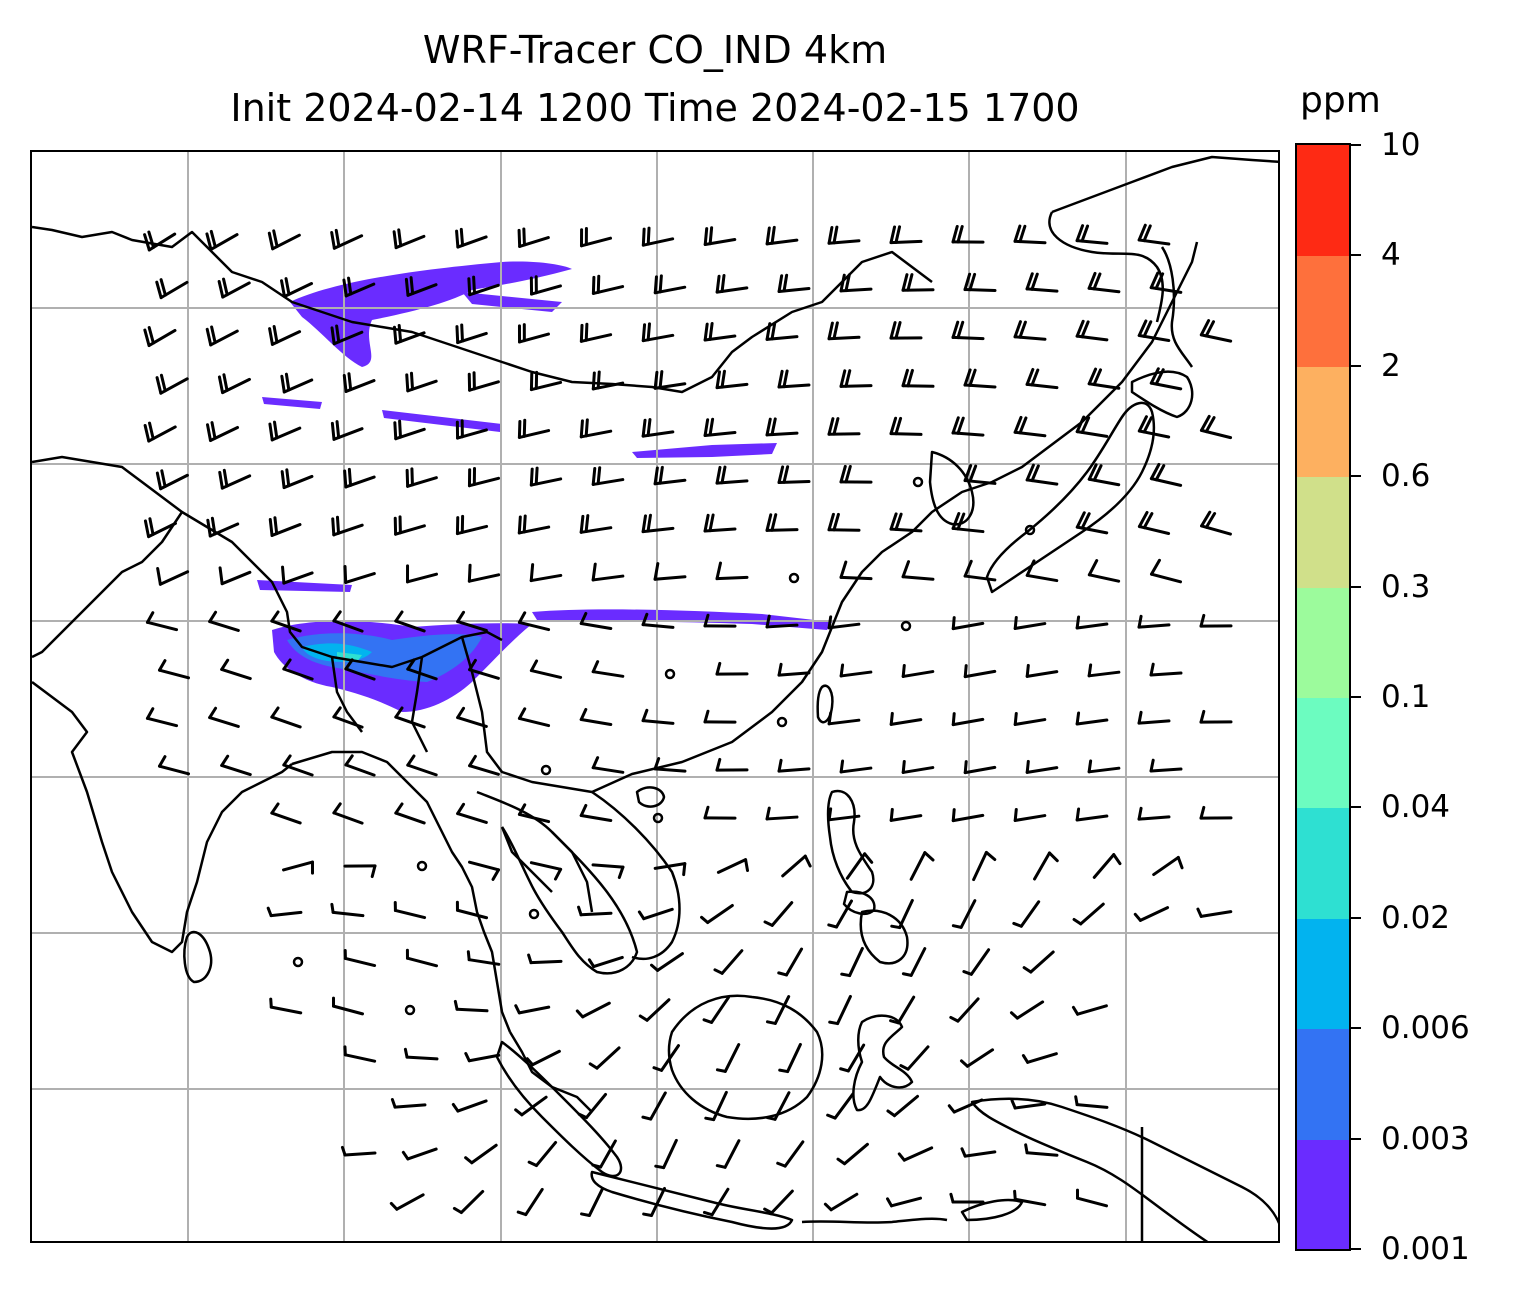 The image size is (1528, 1306). Describe the element at coordinates (883, 1063) in the screenshot. I see `coastline-sulawesi` at that location.